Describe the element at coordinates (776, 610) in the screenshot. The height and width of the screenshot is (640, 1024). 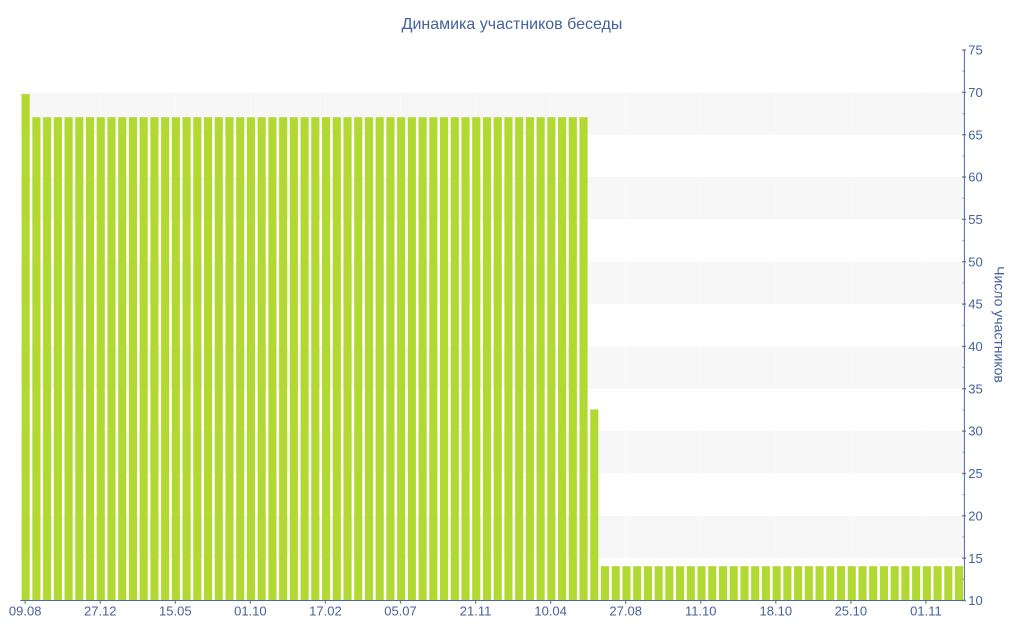
I see `svg-text: 18.10` at that location.